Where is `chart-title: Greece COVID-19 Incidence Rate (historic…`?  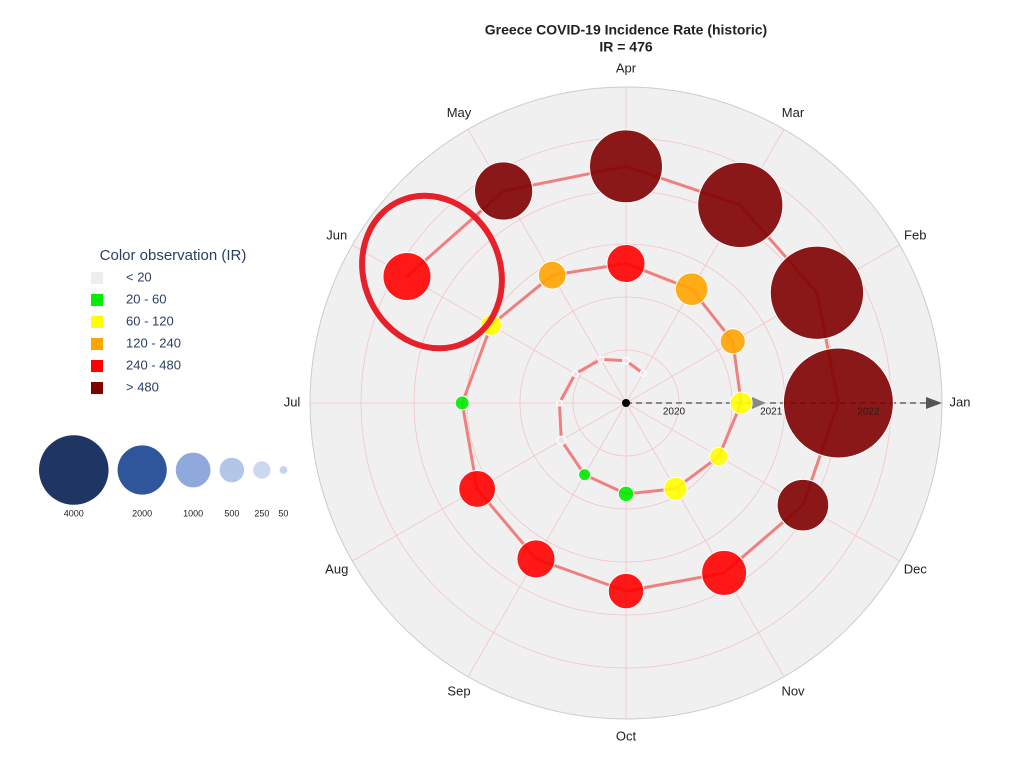
chart-title: Greece COVID-19 Incidence Rate (historic… is located at coordinates (626, 30).